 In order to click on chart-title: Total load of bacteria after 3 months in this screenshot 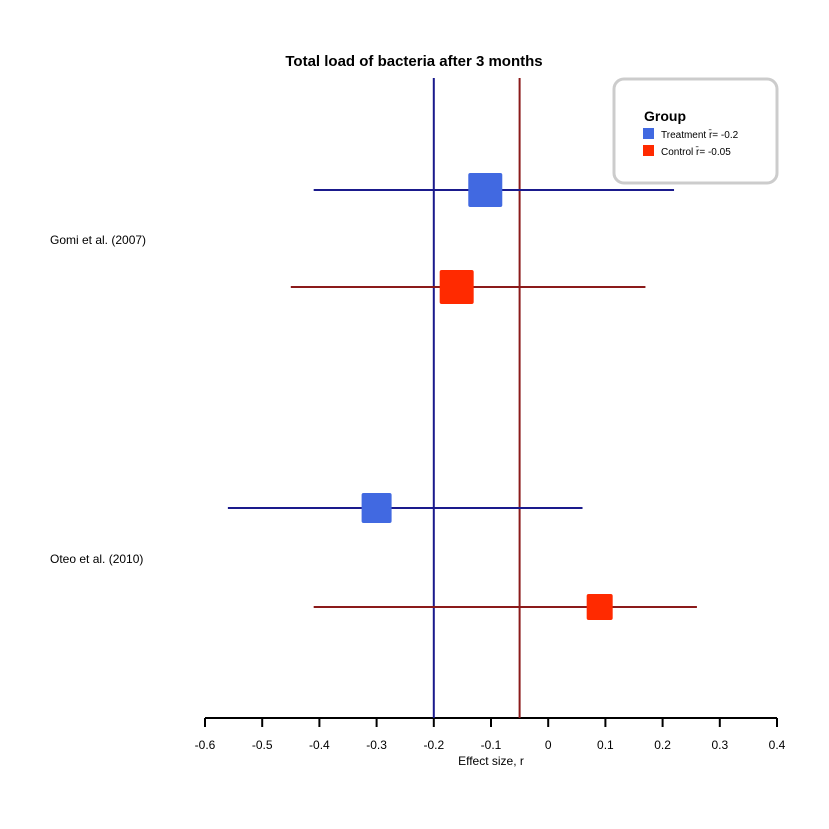, I will do `click(413, 61)`.